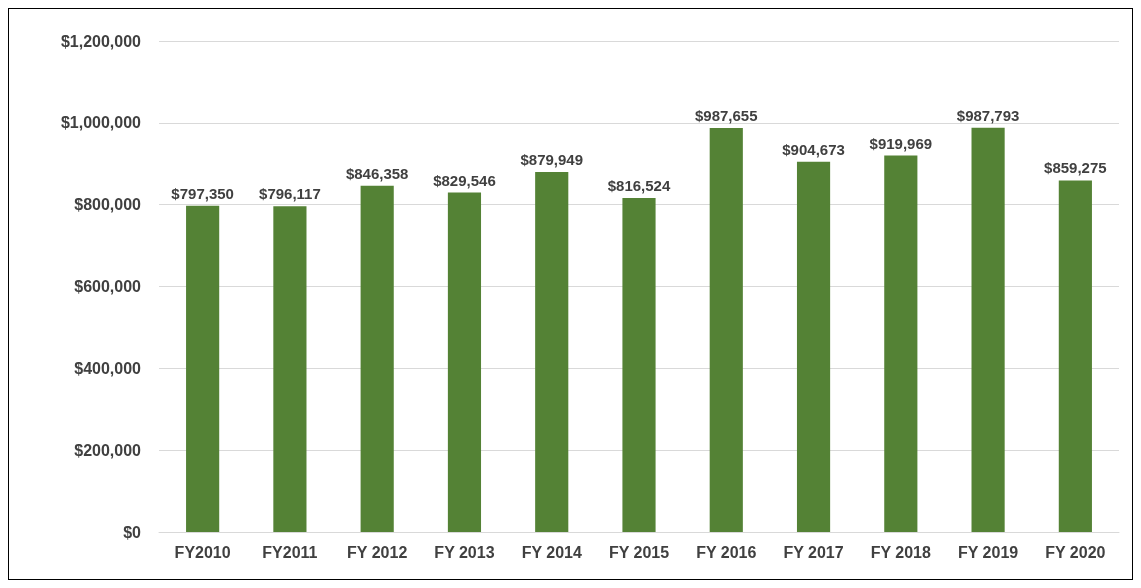 This screenshot has height=588, width=1141. I want to click on data-label: $797,350, so click(202, 193).